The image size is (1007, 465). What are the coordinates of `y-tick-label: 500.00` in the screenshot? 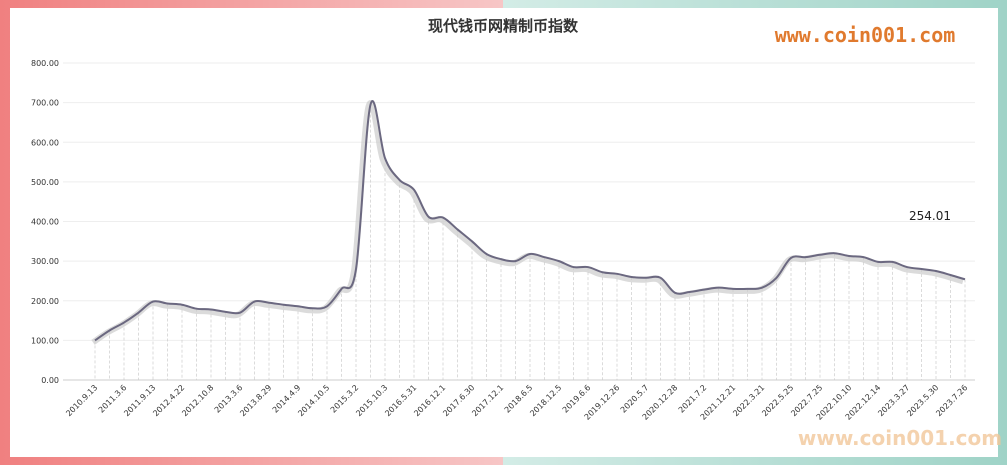 It's located at (45, 182).